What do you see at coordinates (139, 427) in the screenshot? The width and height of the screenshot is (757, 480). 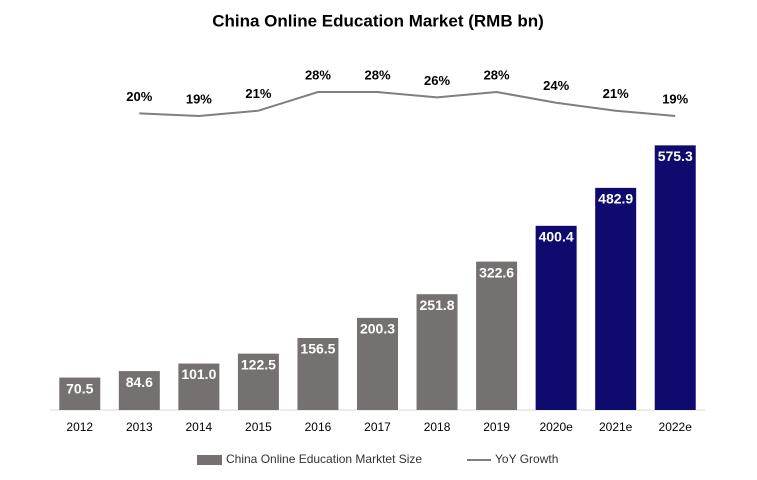 I see `x-tick-label: 2013` at bounding box center [139, 427].